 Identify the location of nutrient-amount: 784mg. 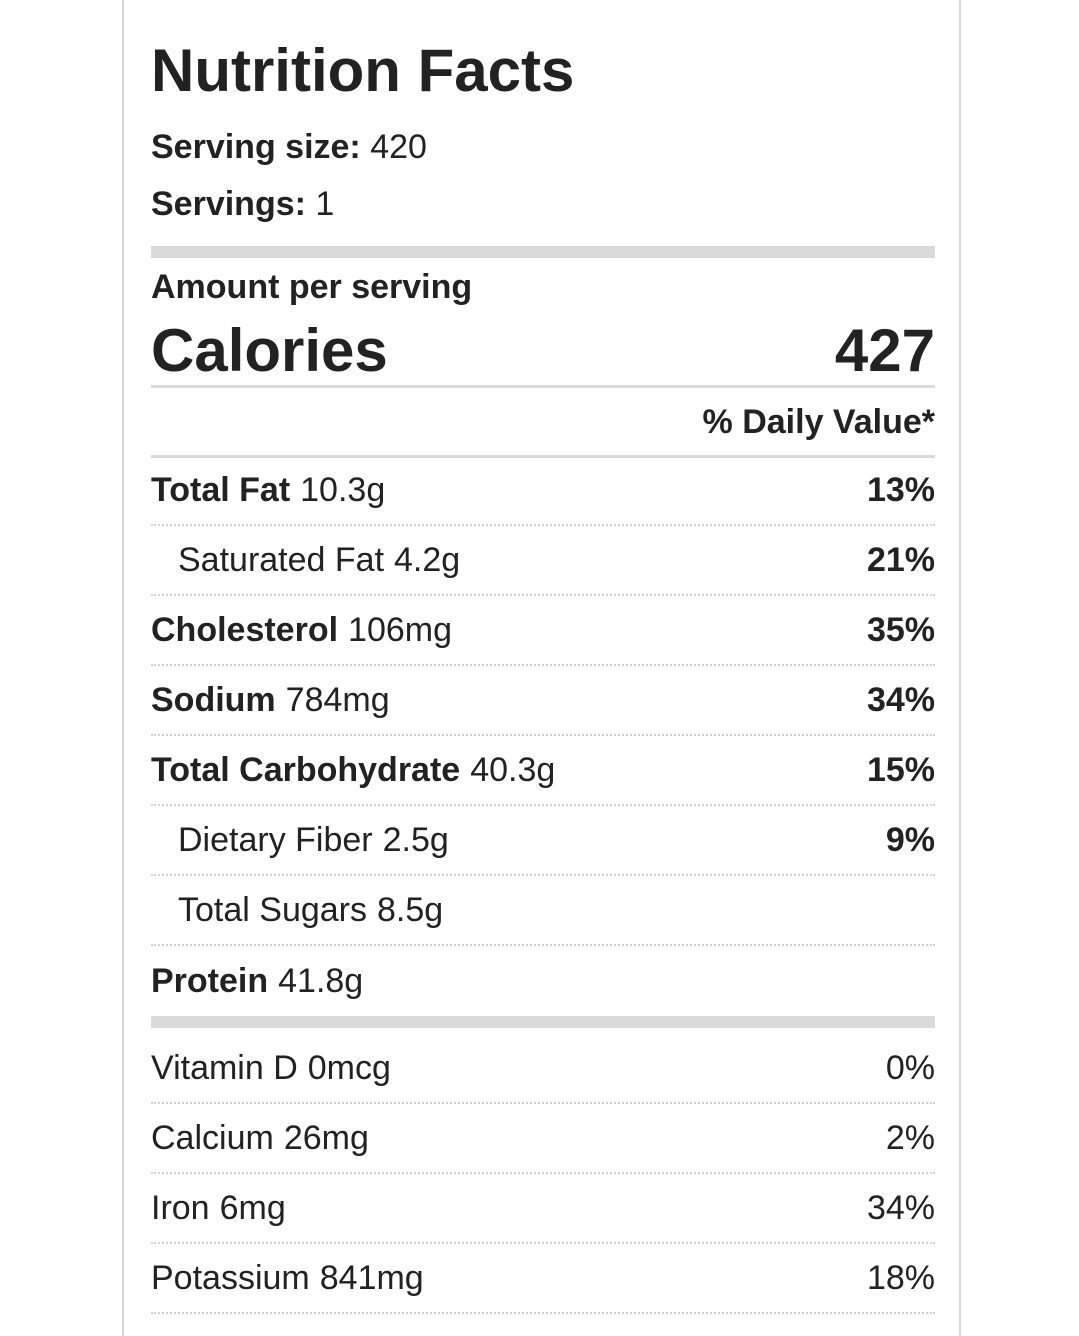
(337, 699).